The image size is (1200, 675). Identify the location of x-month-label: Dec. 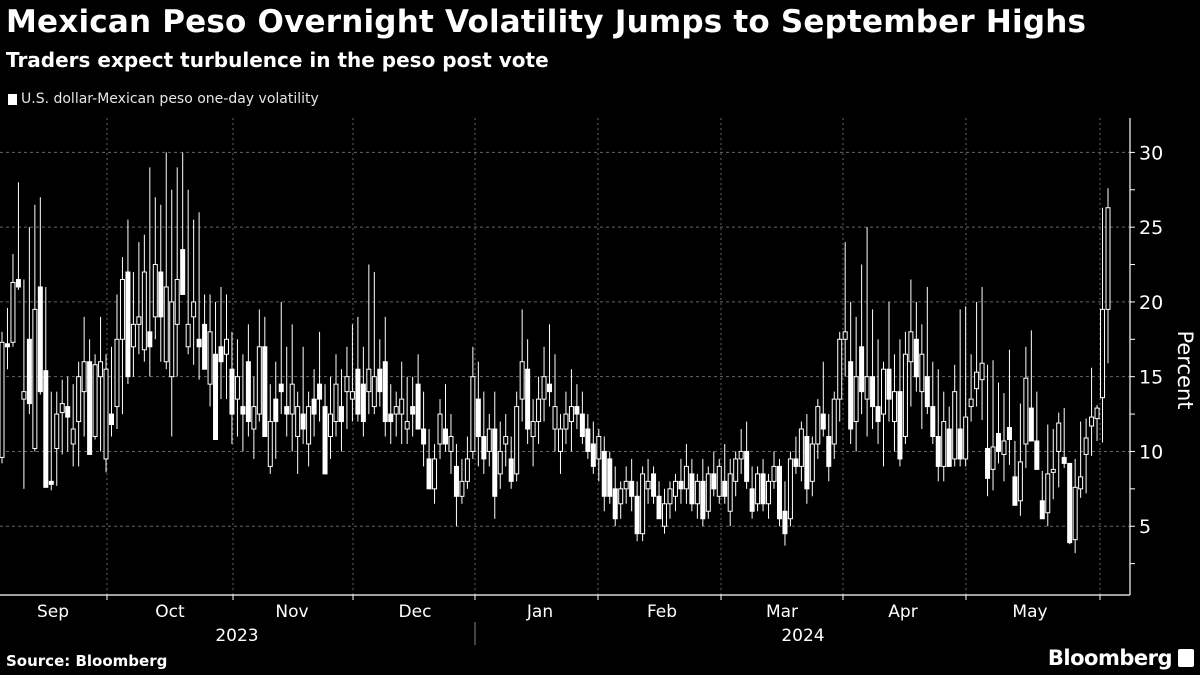
(415, 612).